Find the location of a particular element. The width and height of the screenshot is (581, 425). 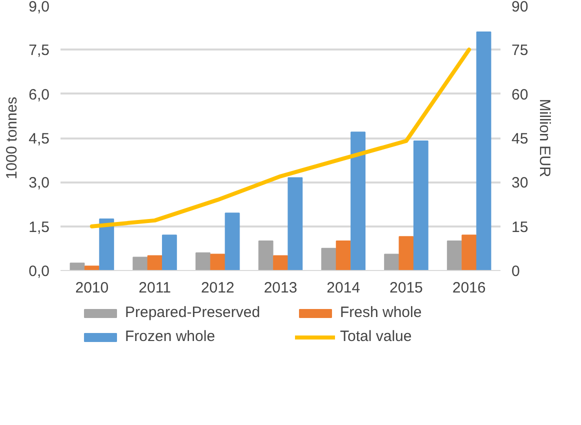

y-tick-label: 4,5 is located at coordinates (39, 139).